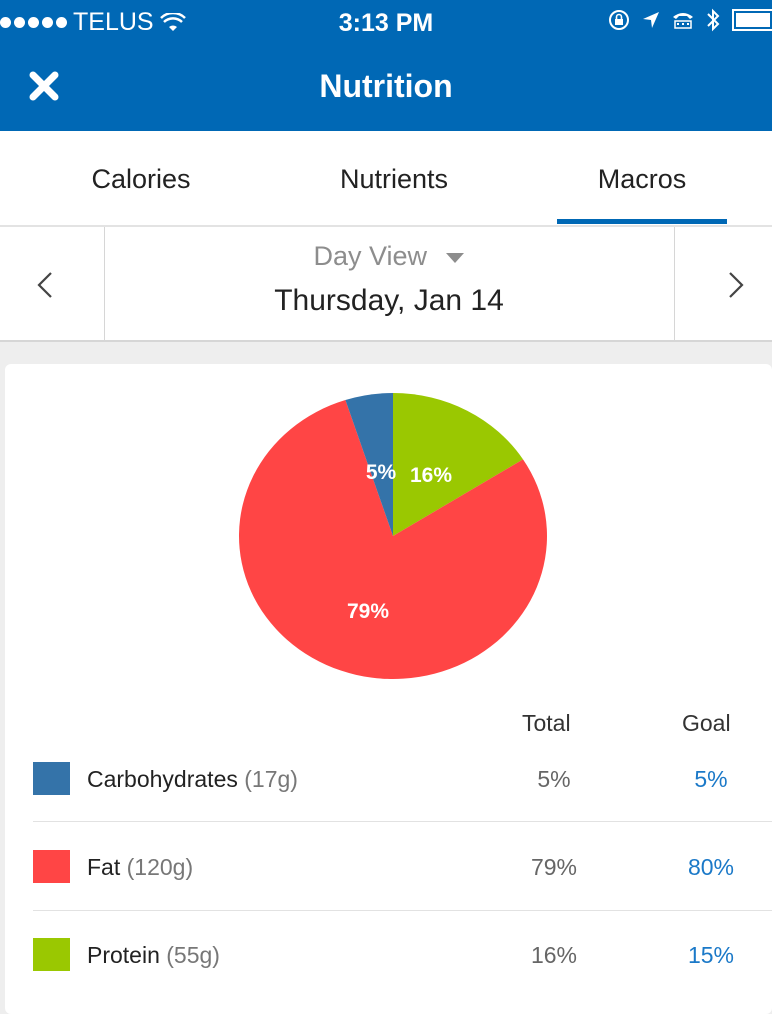 The image size is (772, 1014). I want to click on pie-slice-carbohydrates, so click(369, 464).